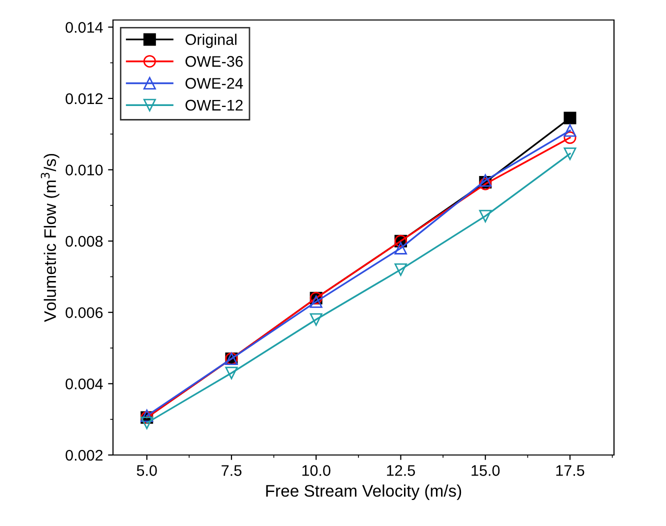 This screenshot has width=666, height=526. I want to click on y-axis-title: Volumetric Flow (m$^{3}$/s), so click(50, 238).